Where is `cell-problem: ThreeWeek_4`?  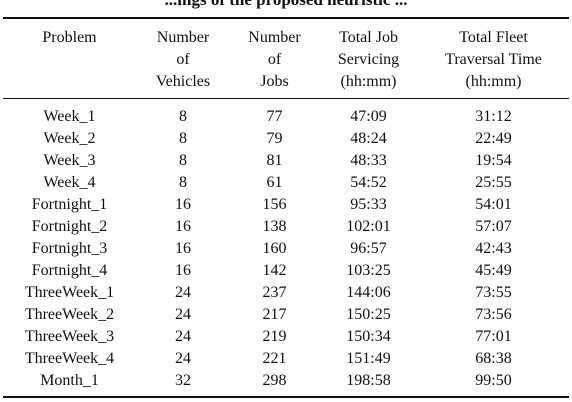
cell-problem: ThreeWeek_4 is located at coordinates (69, 358).